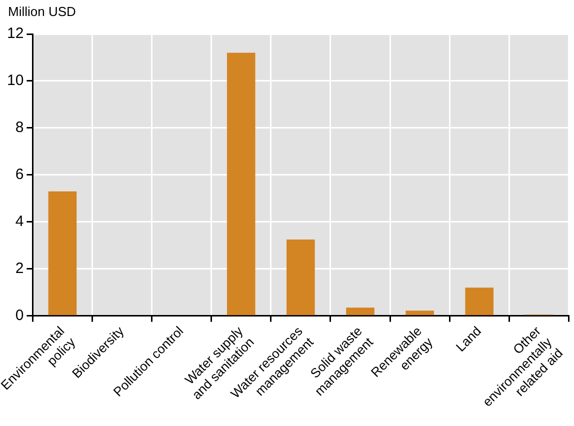 The height and width of the screenshot is (426, 574). Describe the element at coordinates (42, 12) in the screenshot. I see `y-axis-title: Million USD` at that location.